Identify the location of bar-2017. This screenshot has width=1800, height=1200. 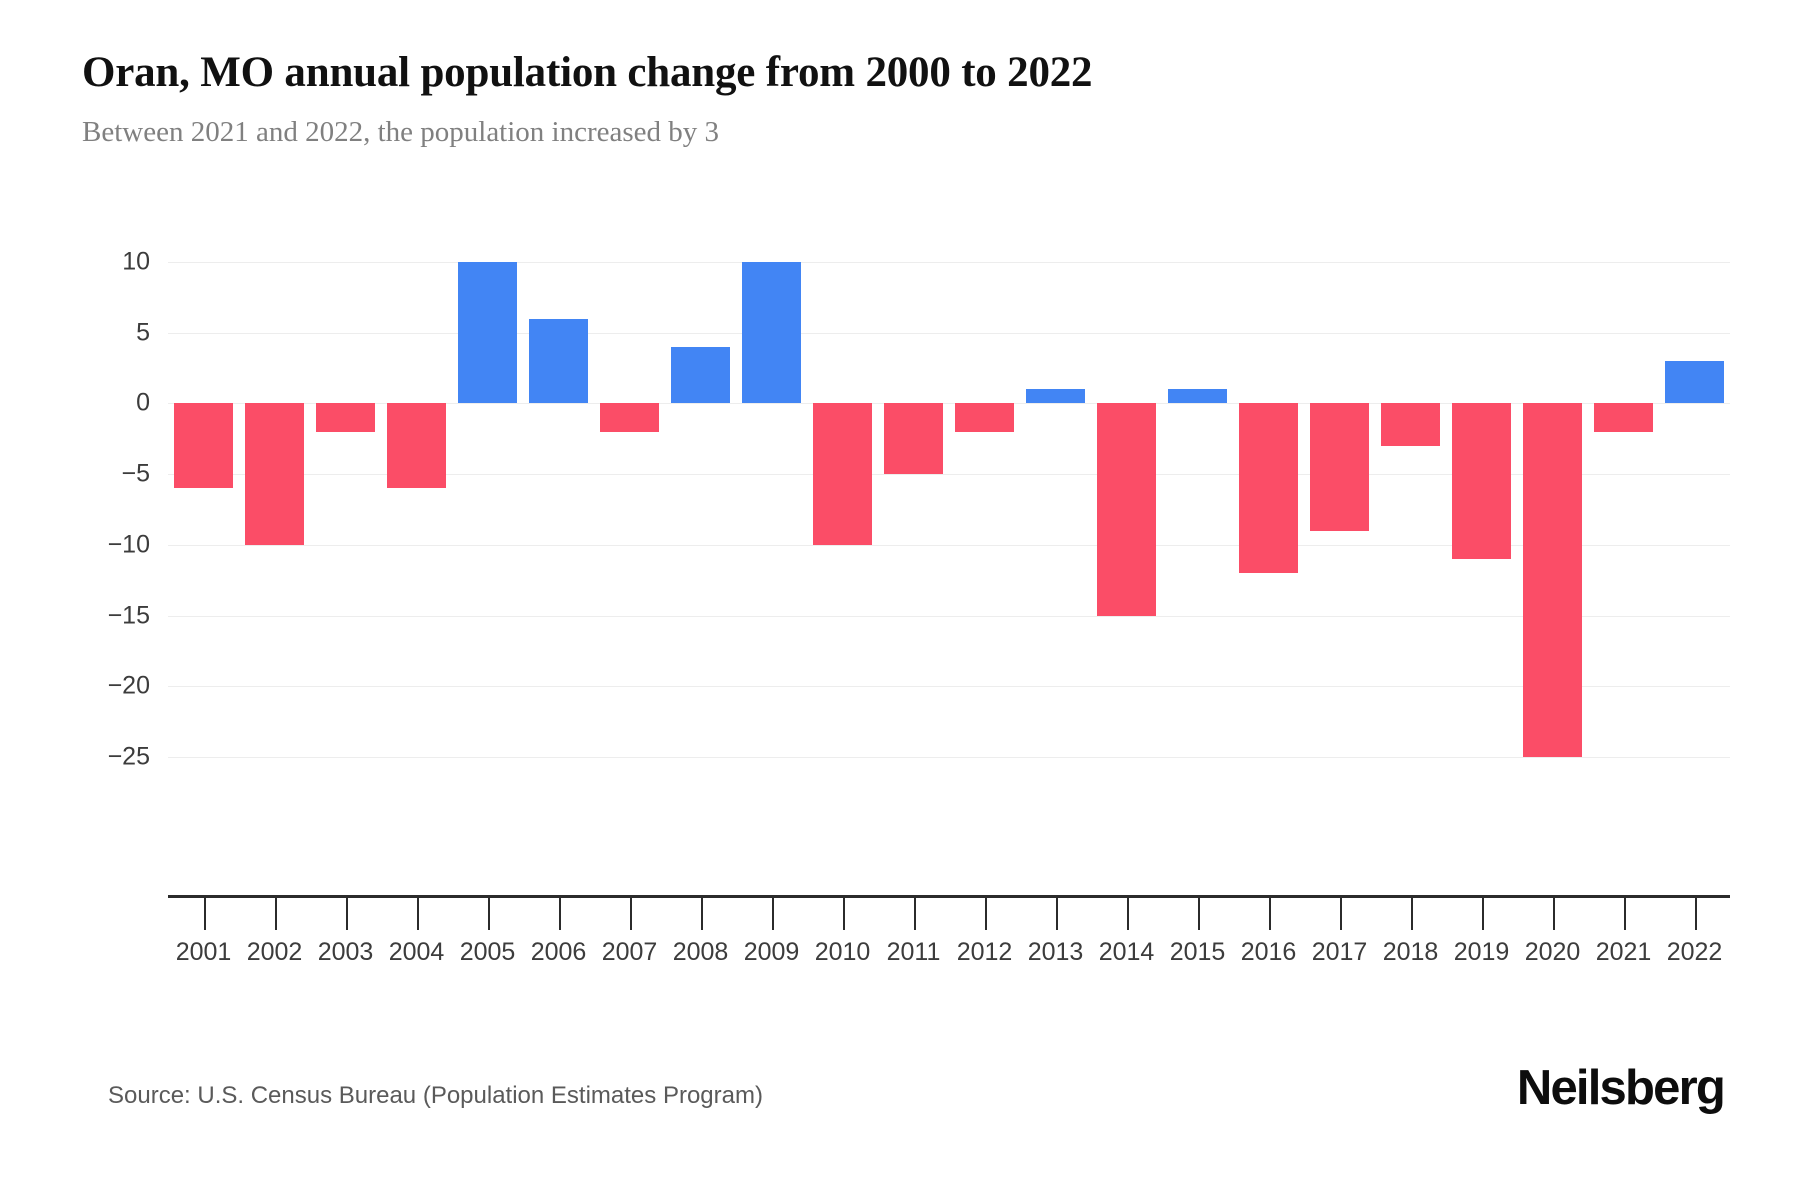
(1339, 467).